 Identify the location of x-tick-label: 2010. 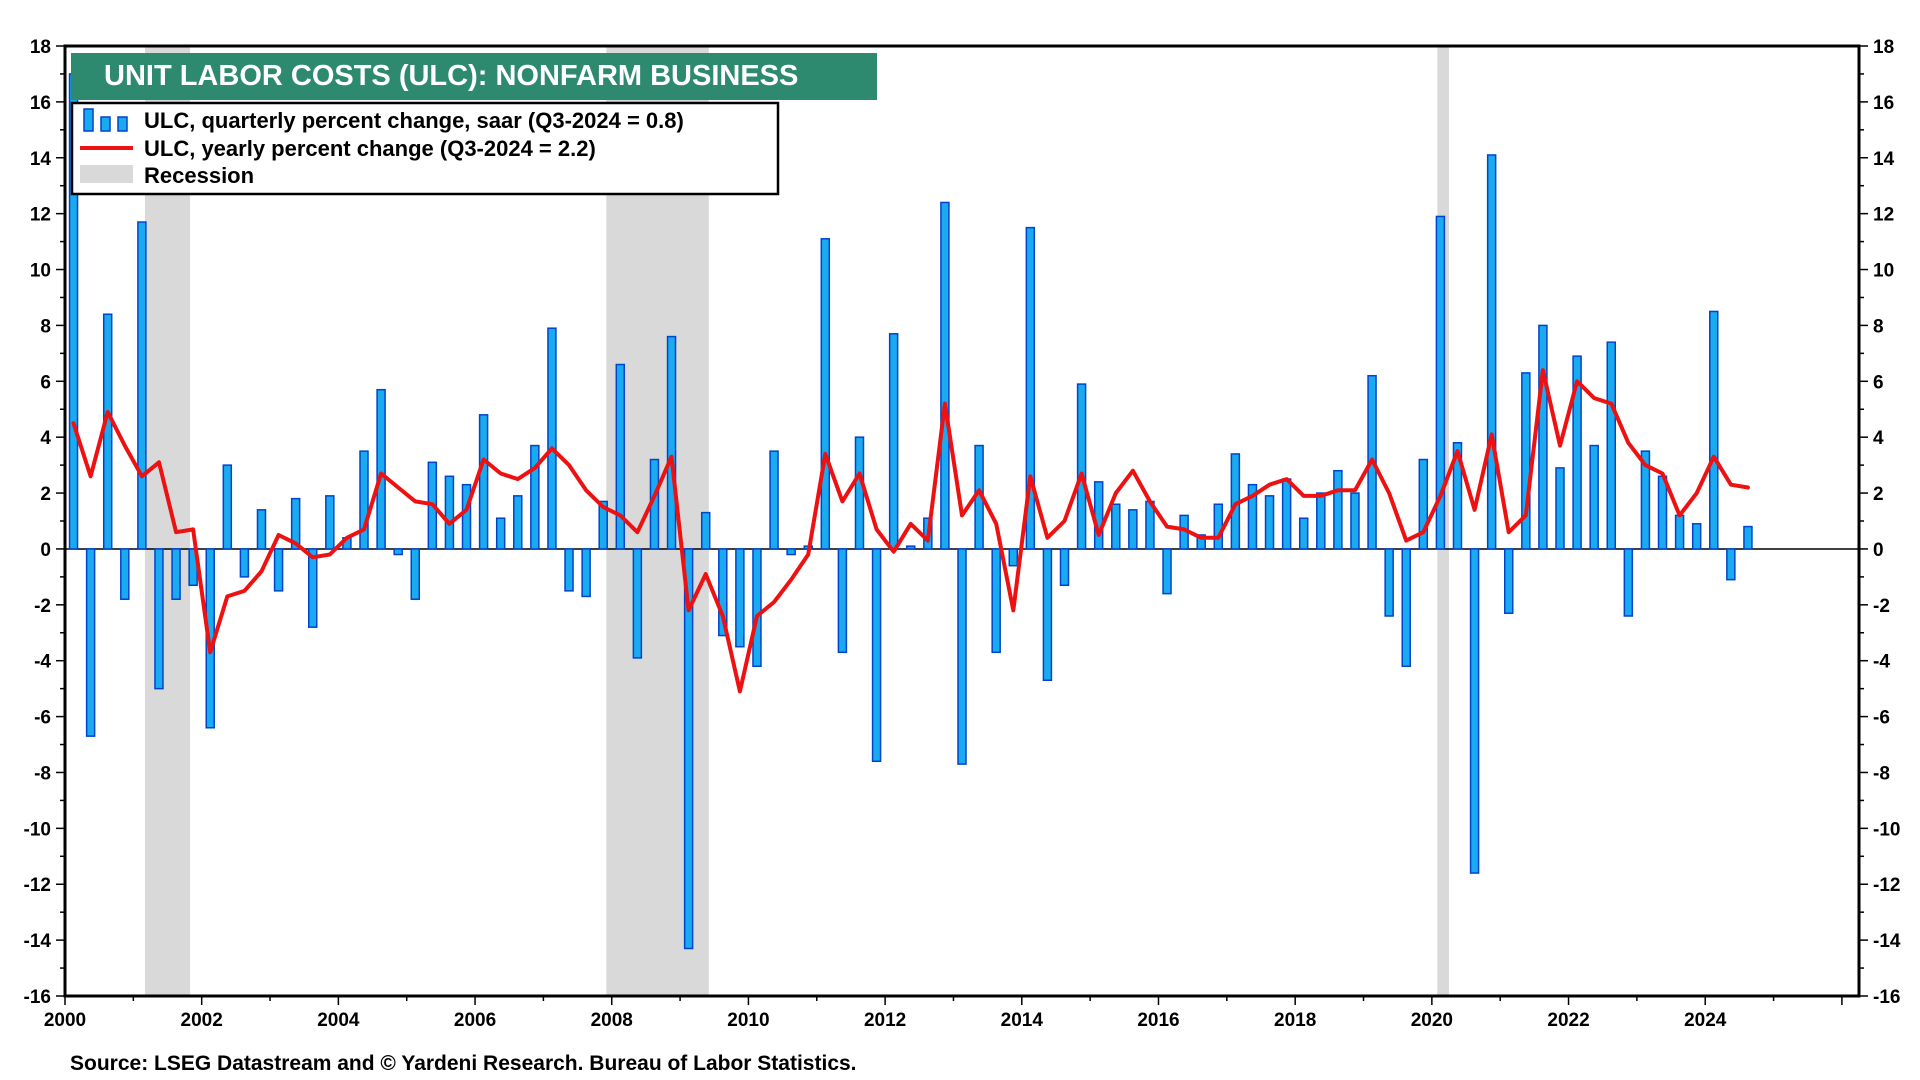
(748, 1020).